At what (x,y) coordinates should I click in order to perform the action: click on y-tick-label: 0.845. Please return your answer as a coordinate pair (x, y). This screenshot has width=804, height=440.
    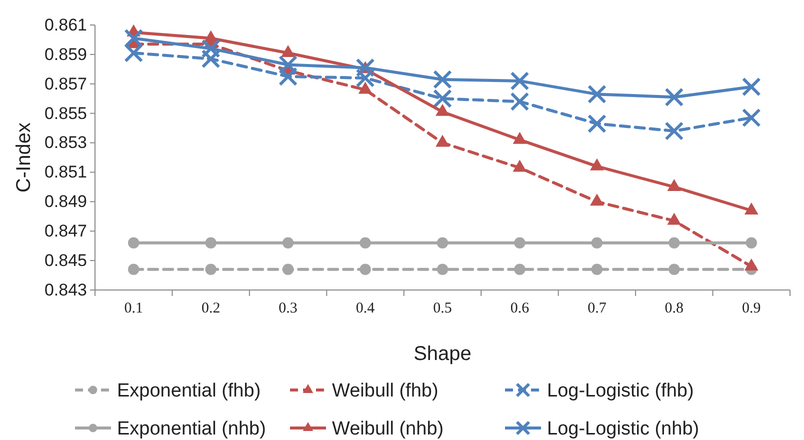
    Looking at the image, I should click on (65, 260).